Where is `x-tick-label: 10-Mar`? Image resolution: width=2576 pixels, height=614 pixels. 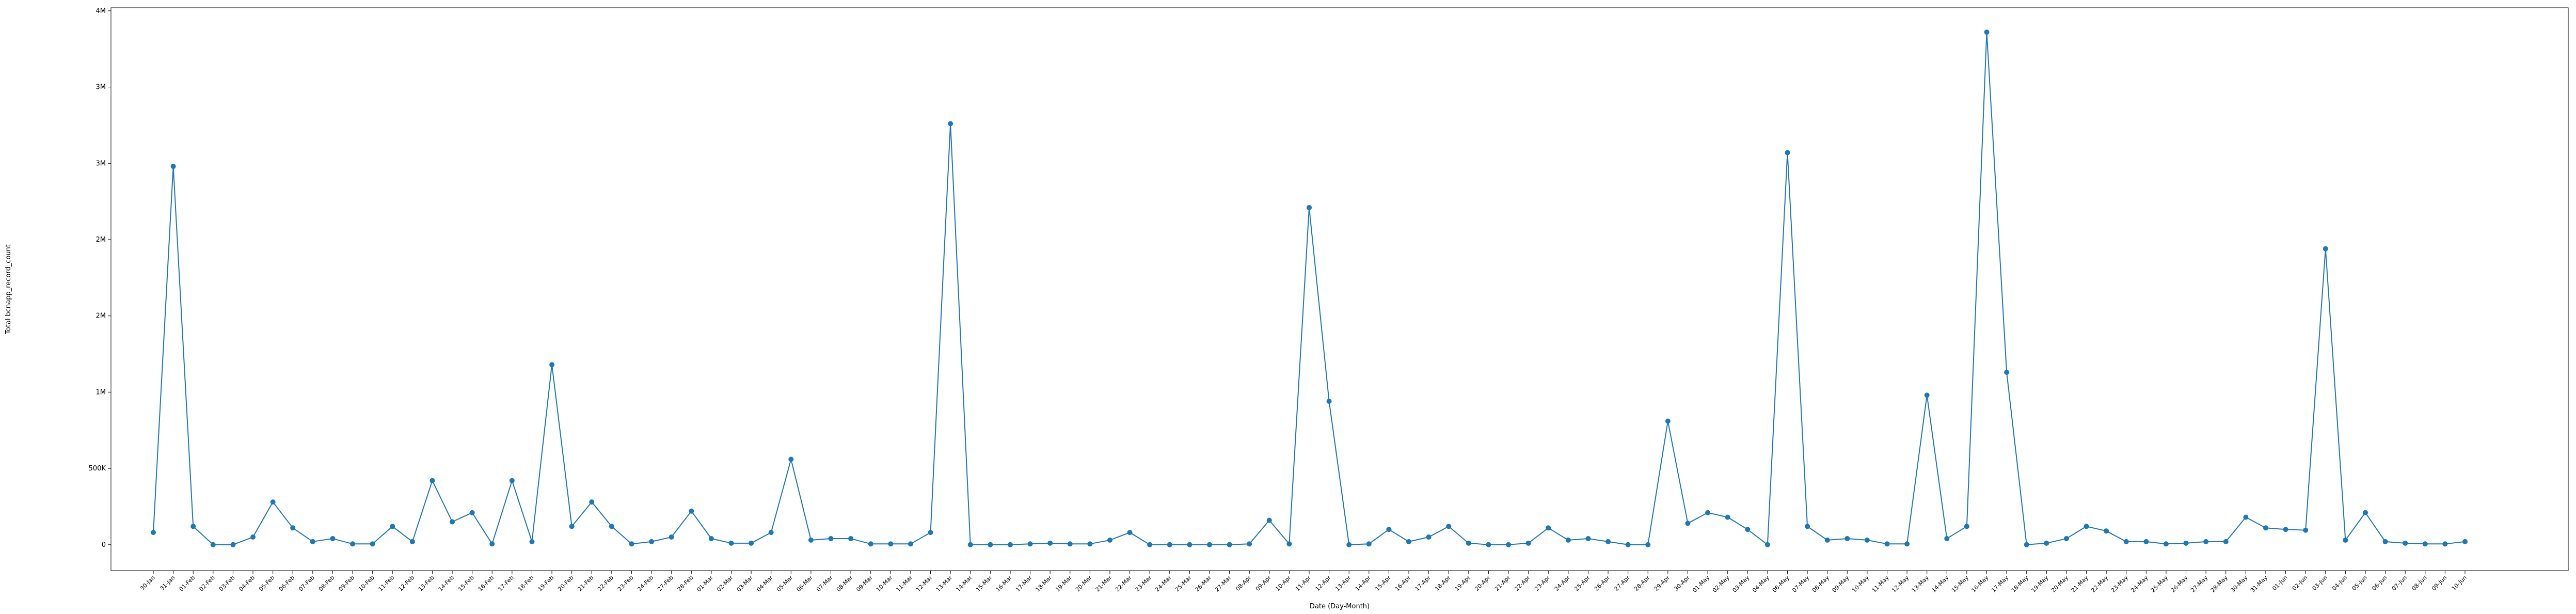 x-tick-label: 10-Mar is located at coordinates (884, 584).